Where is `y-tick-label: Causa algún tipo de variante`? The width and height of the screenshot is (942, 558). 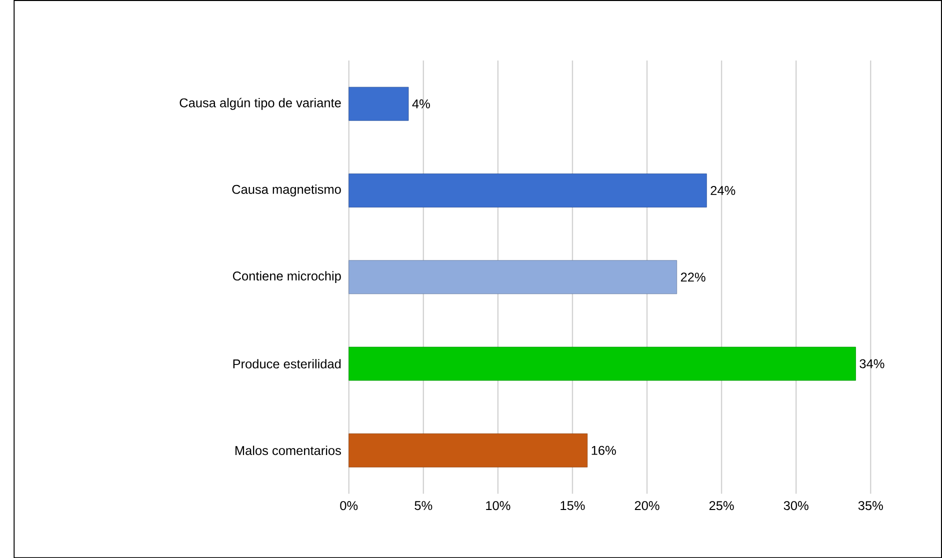 y-tick-label: Causa algún tipo de variante is located at coordinates (260, 104).